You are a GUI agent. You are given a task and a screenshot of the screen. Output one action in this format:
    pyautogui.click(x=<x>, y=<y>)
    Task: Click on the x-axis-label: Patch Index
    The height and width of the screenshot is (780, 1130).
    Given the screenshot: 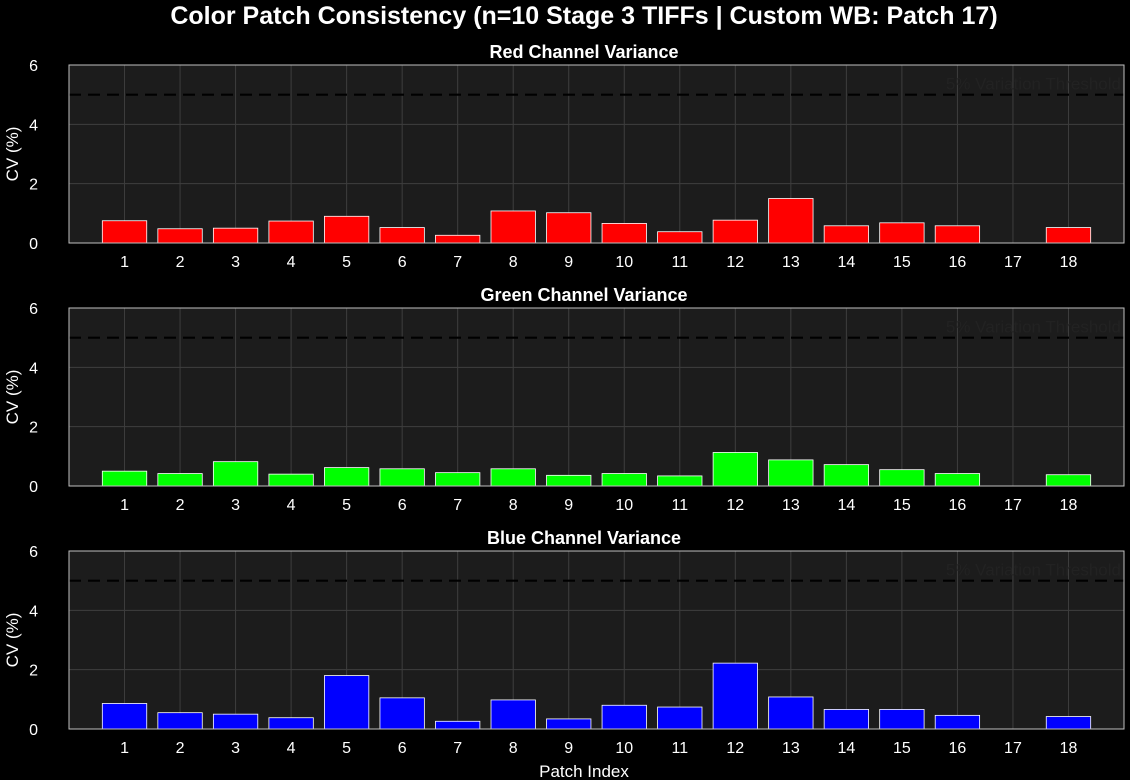 What is the action you would take?
    pyautogui.click(x=584, y=771)
    